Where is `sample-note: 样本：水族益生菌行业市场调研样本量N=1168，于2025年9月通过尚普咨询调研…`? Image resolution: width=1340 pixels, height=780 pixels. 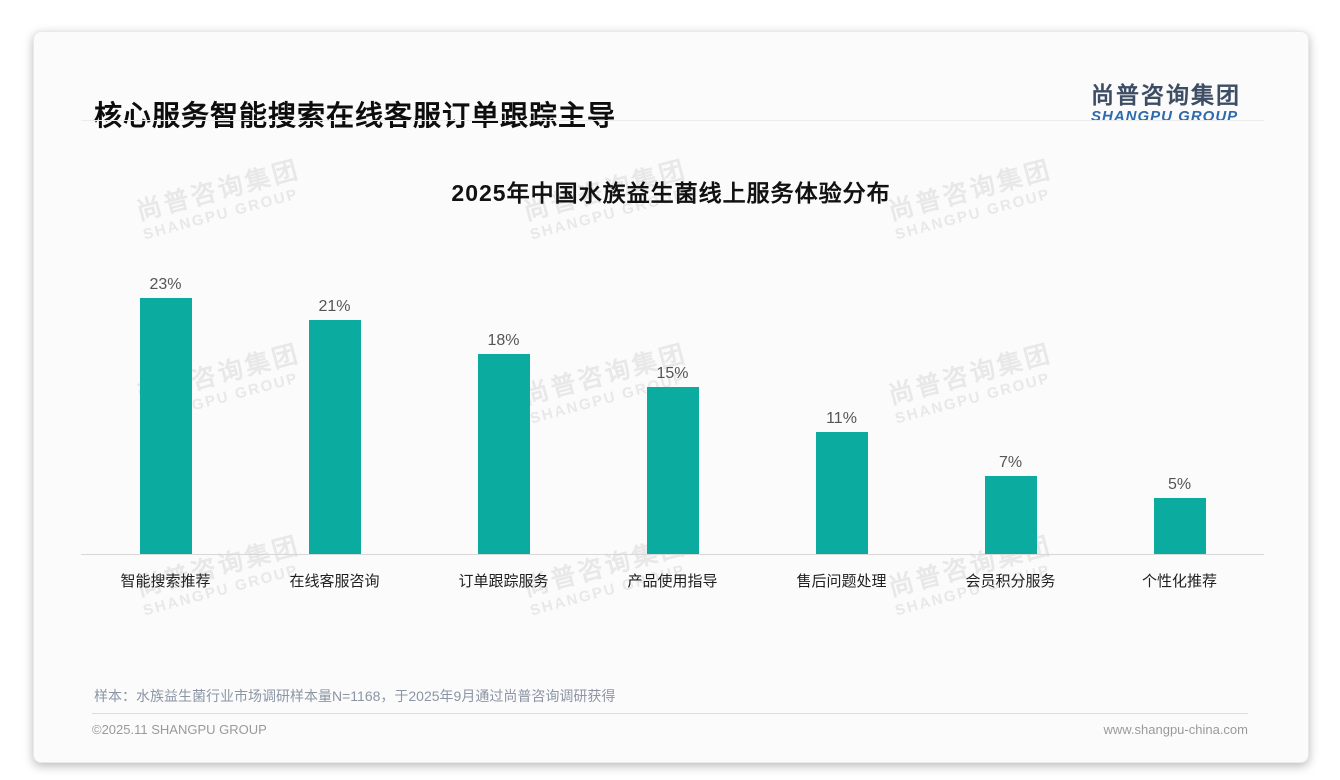
sample-note: 样本：水族益生菌行业市场调研样本量N=1168，于2025年9月通过尚普咨询调研… is located at coordinates (355, 696).